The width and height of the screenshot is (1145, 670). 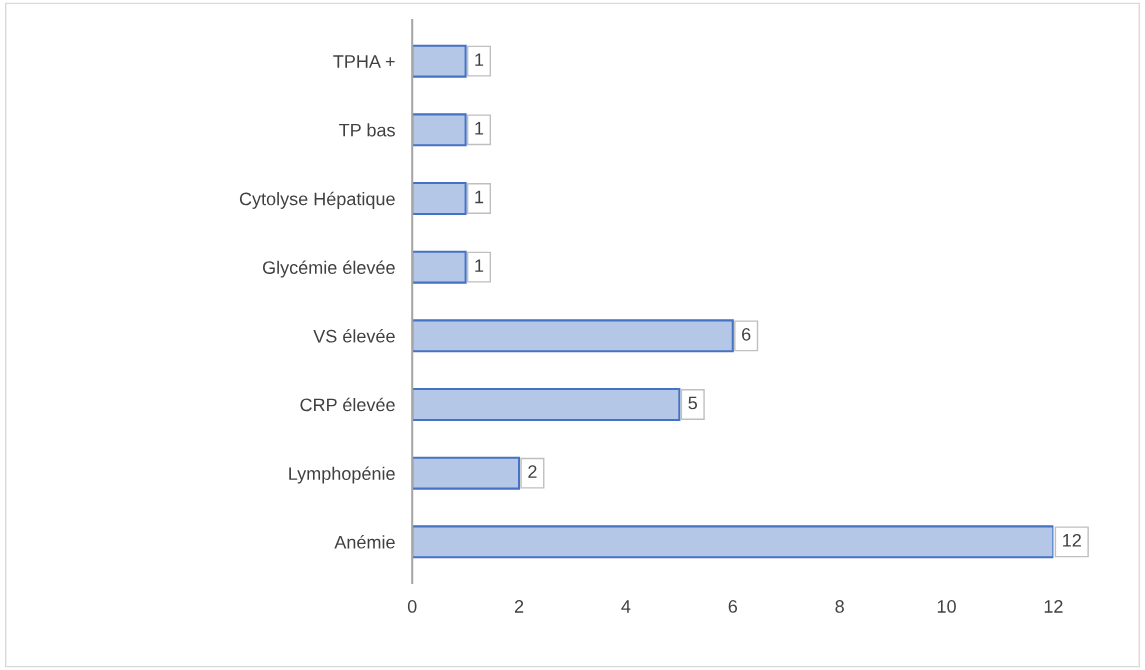 I want to click on x-tick-label: 10, so click(x=946, y=606).